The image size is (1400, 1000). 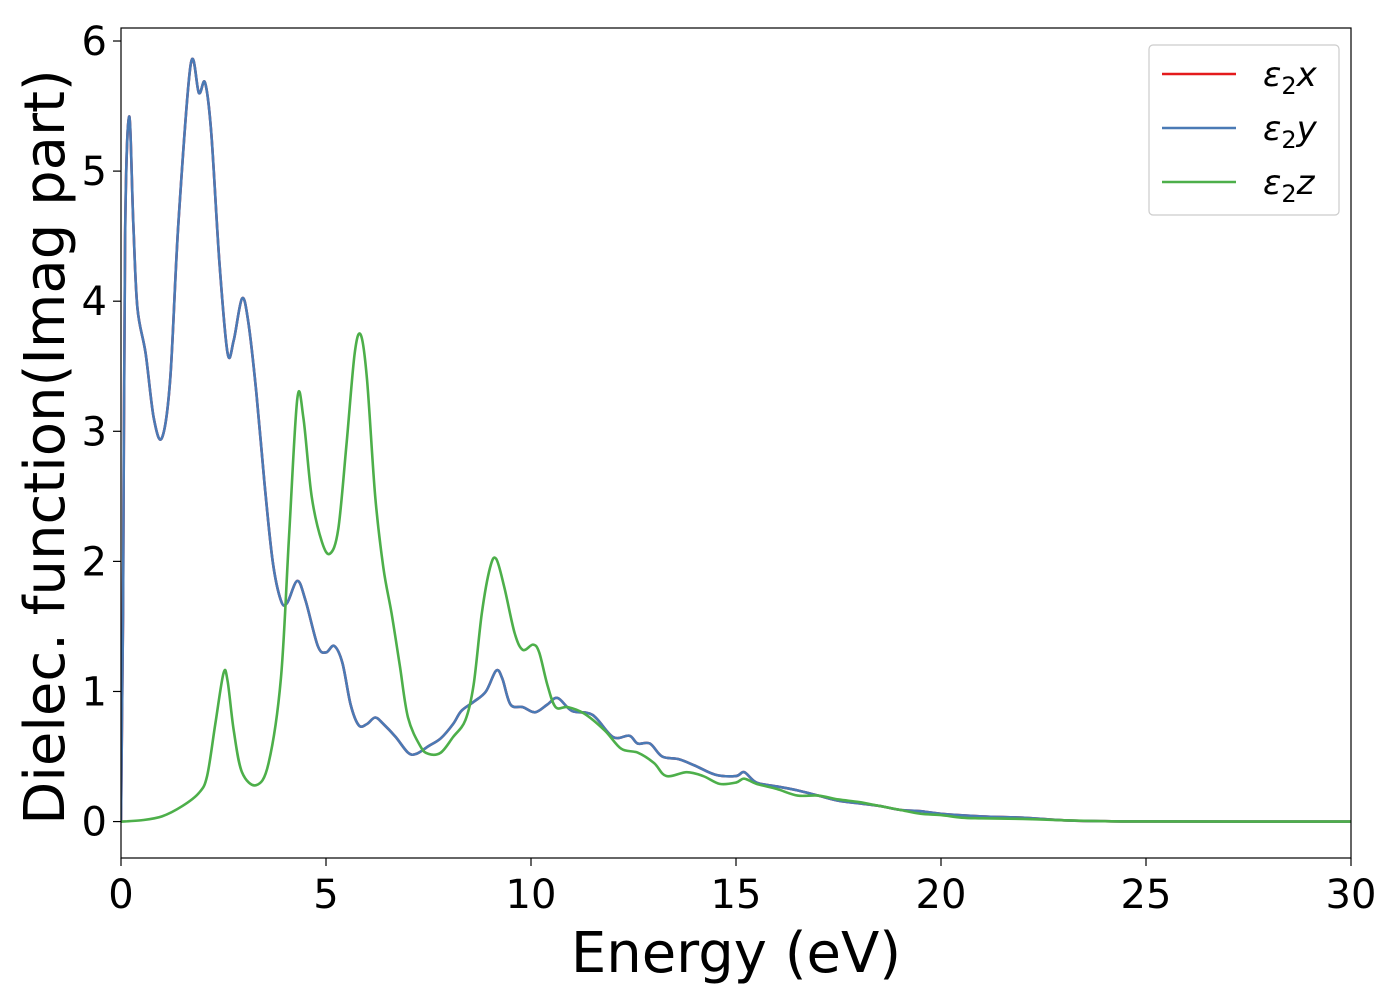 What do you see at coordinates (1239, 185) in the screenshot?
I see `legend-item-z: ε2z` at bounding box center [1239, 185].